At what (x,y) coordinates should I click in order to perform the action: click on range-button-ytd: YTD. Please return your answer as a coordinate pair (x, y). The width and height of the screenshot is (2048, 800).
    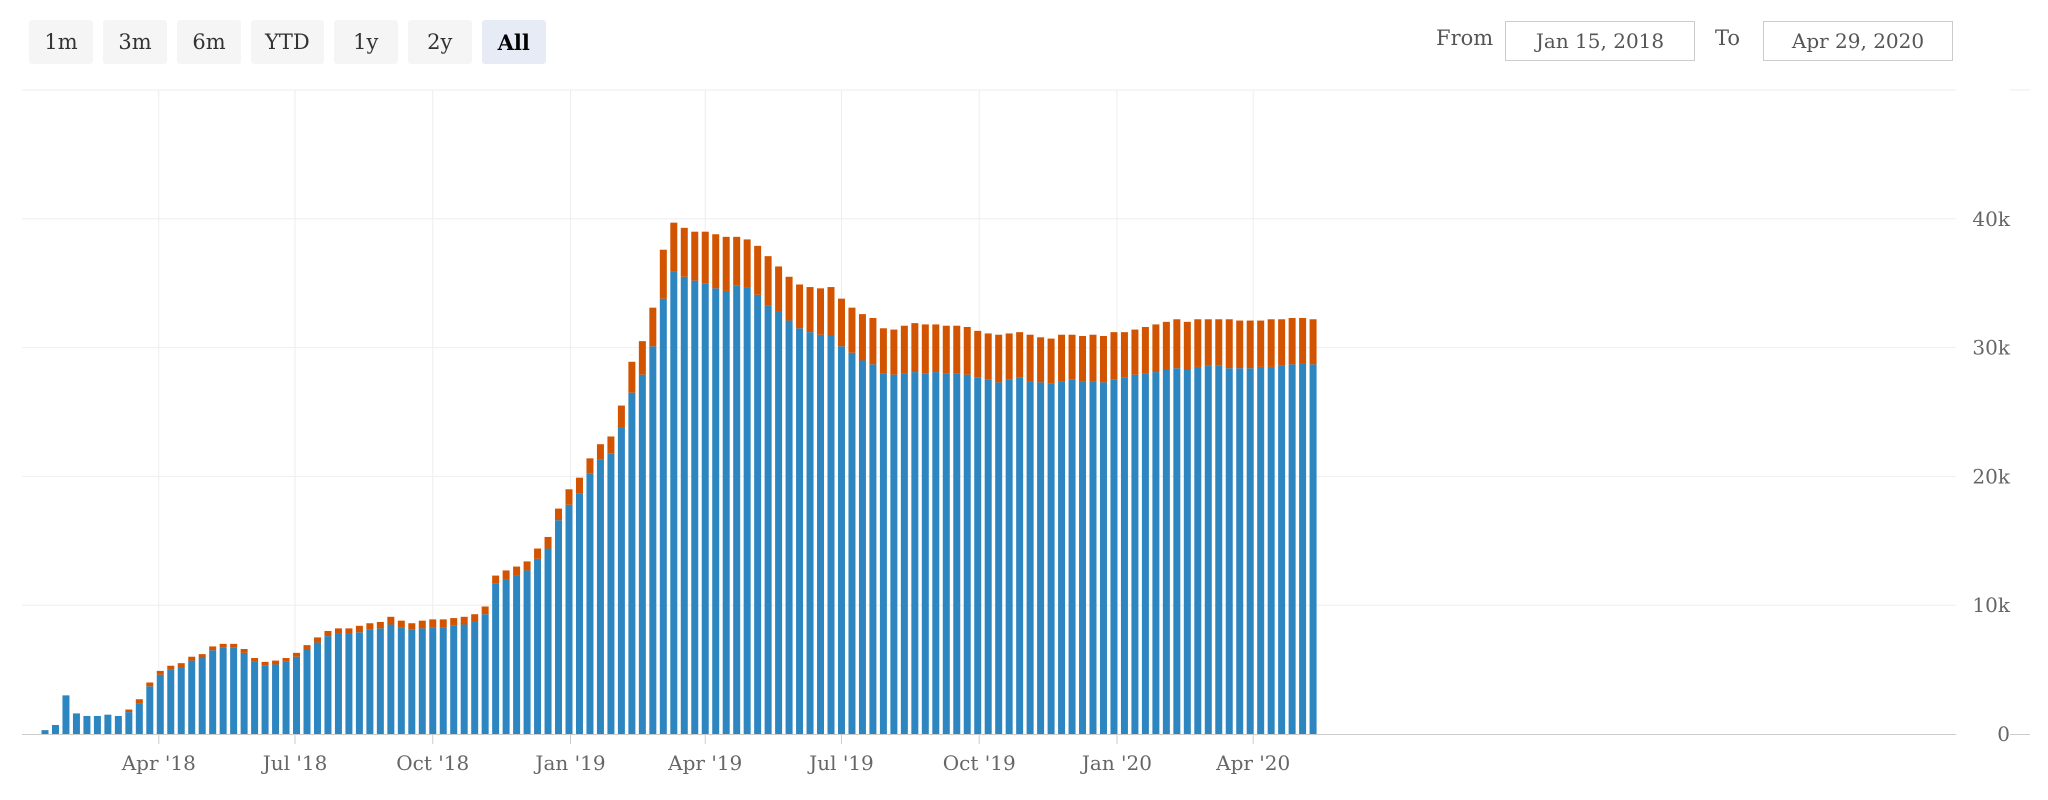
    Looking at the image, I should click on (287, 42).